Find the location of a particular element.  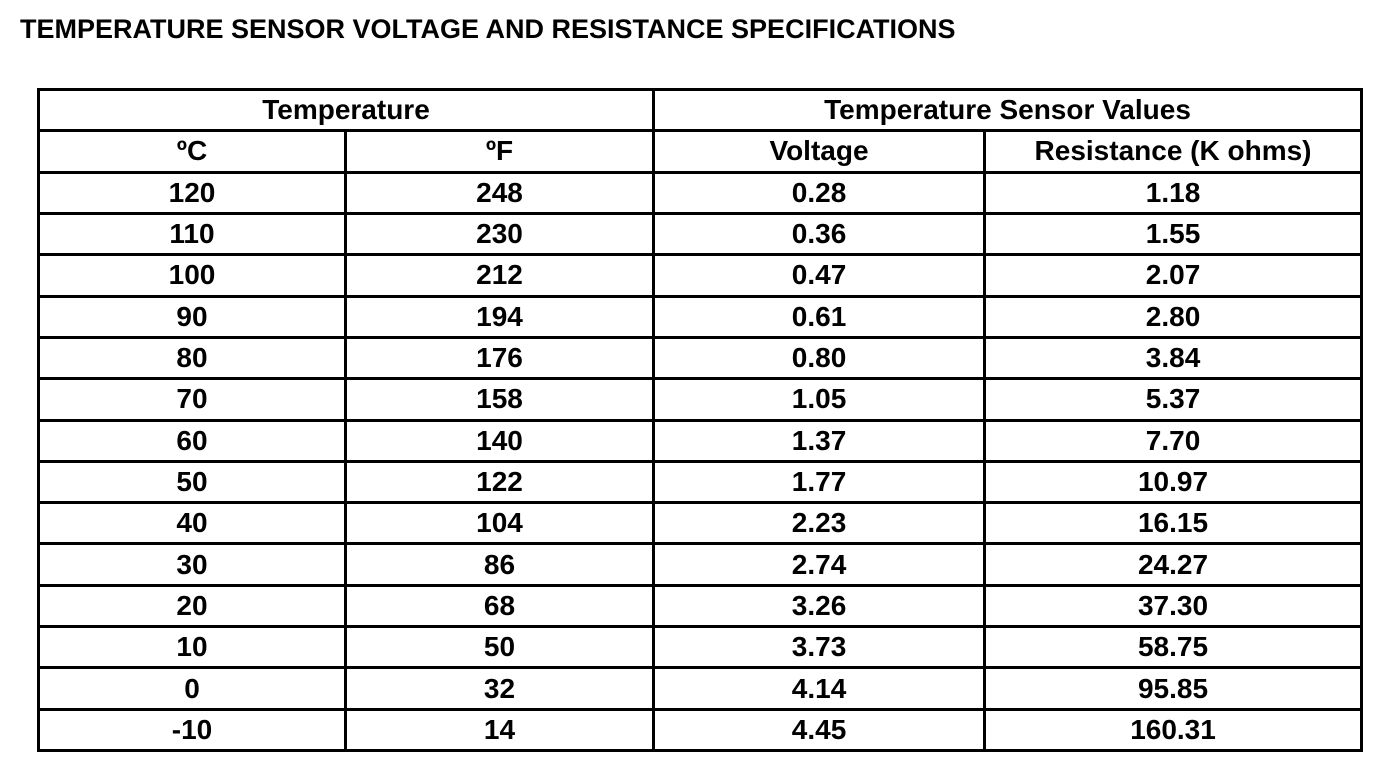

data-cell: 1.37 is located at coordinates (819, 440).